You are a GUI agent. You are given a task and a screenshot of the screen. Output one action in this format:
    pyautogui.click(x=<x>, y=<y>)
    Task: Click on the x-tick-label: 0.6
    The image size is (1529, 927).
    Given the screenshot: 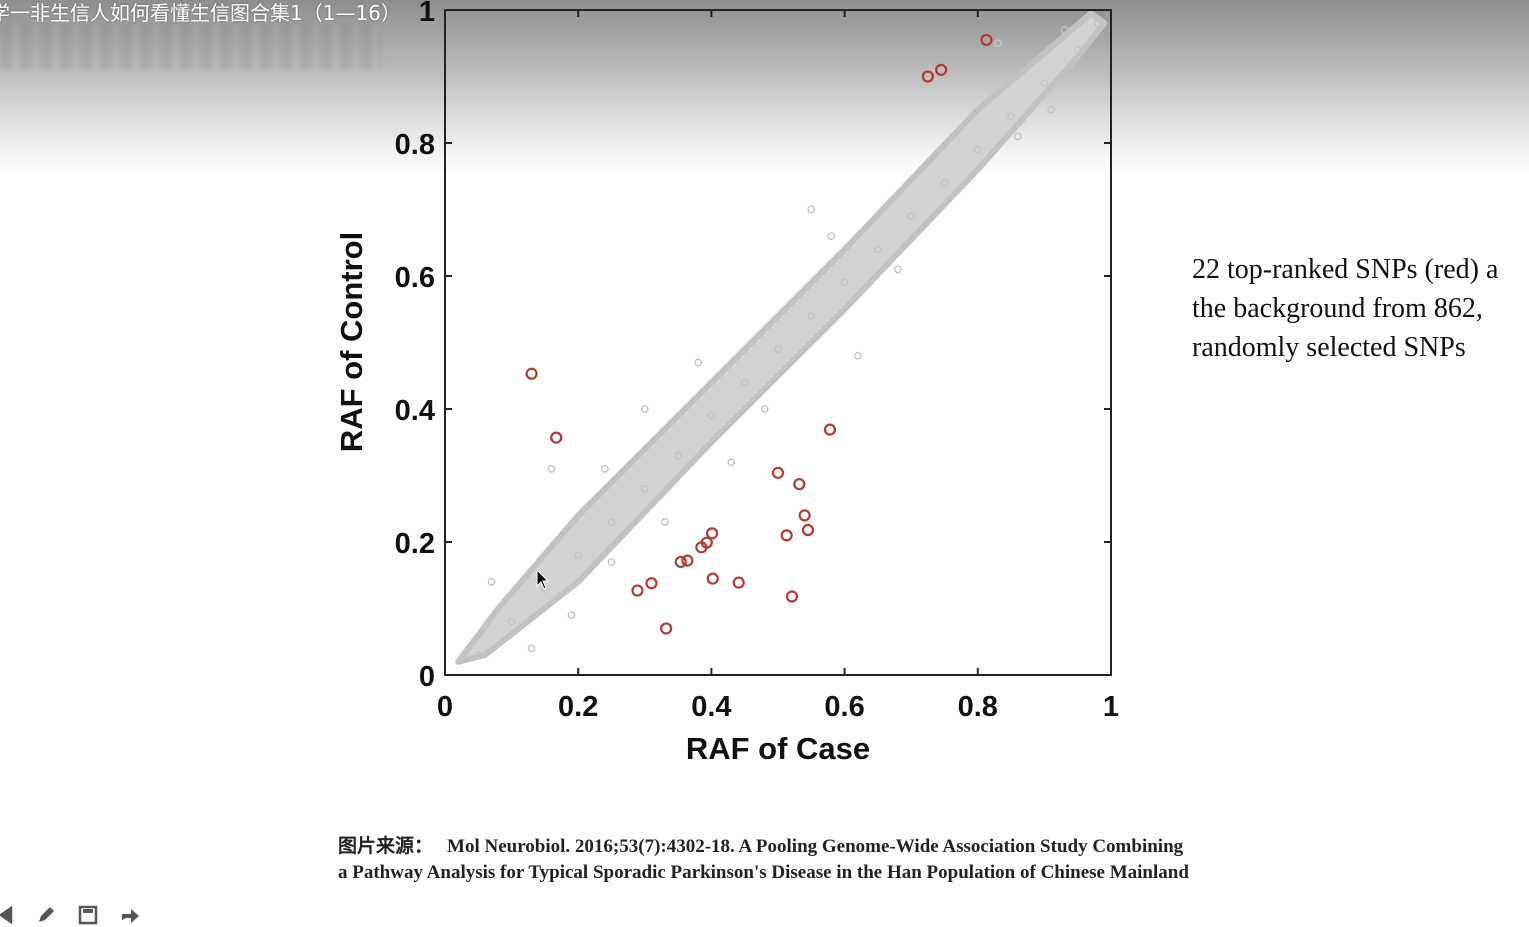 What is the action you would take?
    pyautogui.click(x=844, y=707)
    